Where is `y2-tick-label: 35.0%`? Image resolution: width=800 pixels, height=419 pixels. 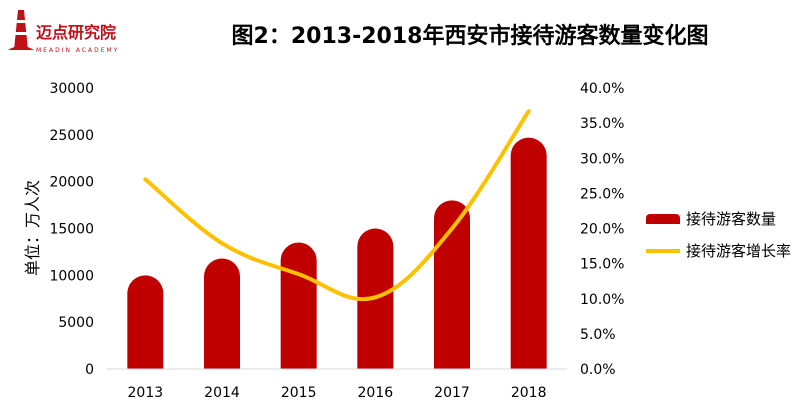
y2-tick-label: 35.0% is located at coordinates (602, 124).